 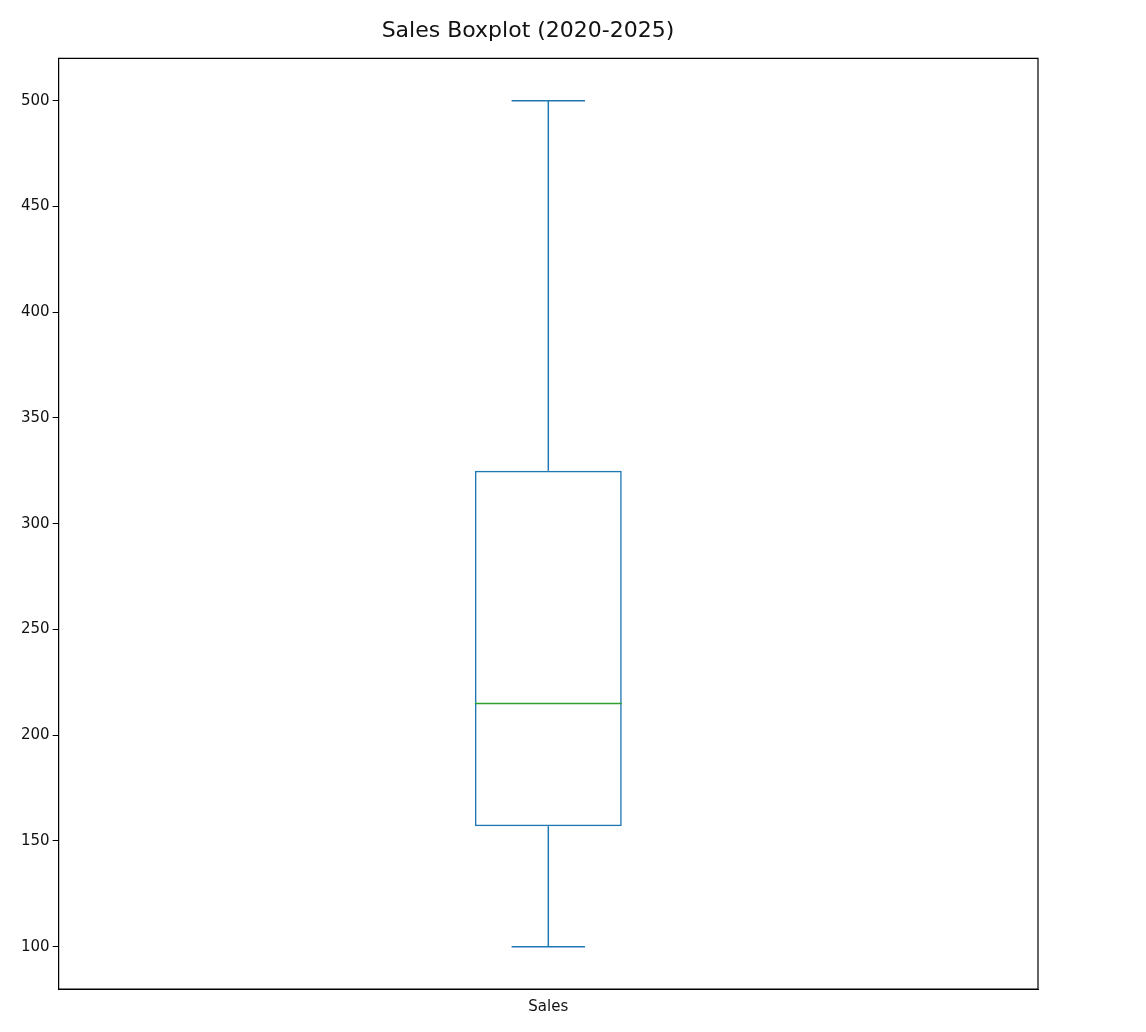 What do you see at coordinates (528, 29) in the screenshot?
I see `chart-title: Sales Boxplot (2020-2025)` at bounding box center [528, 29].